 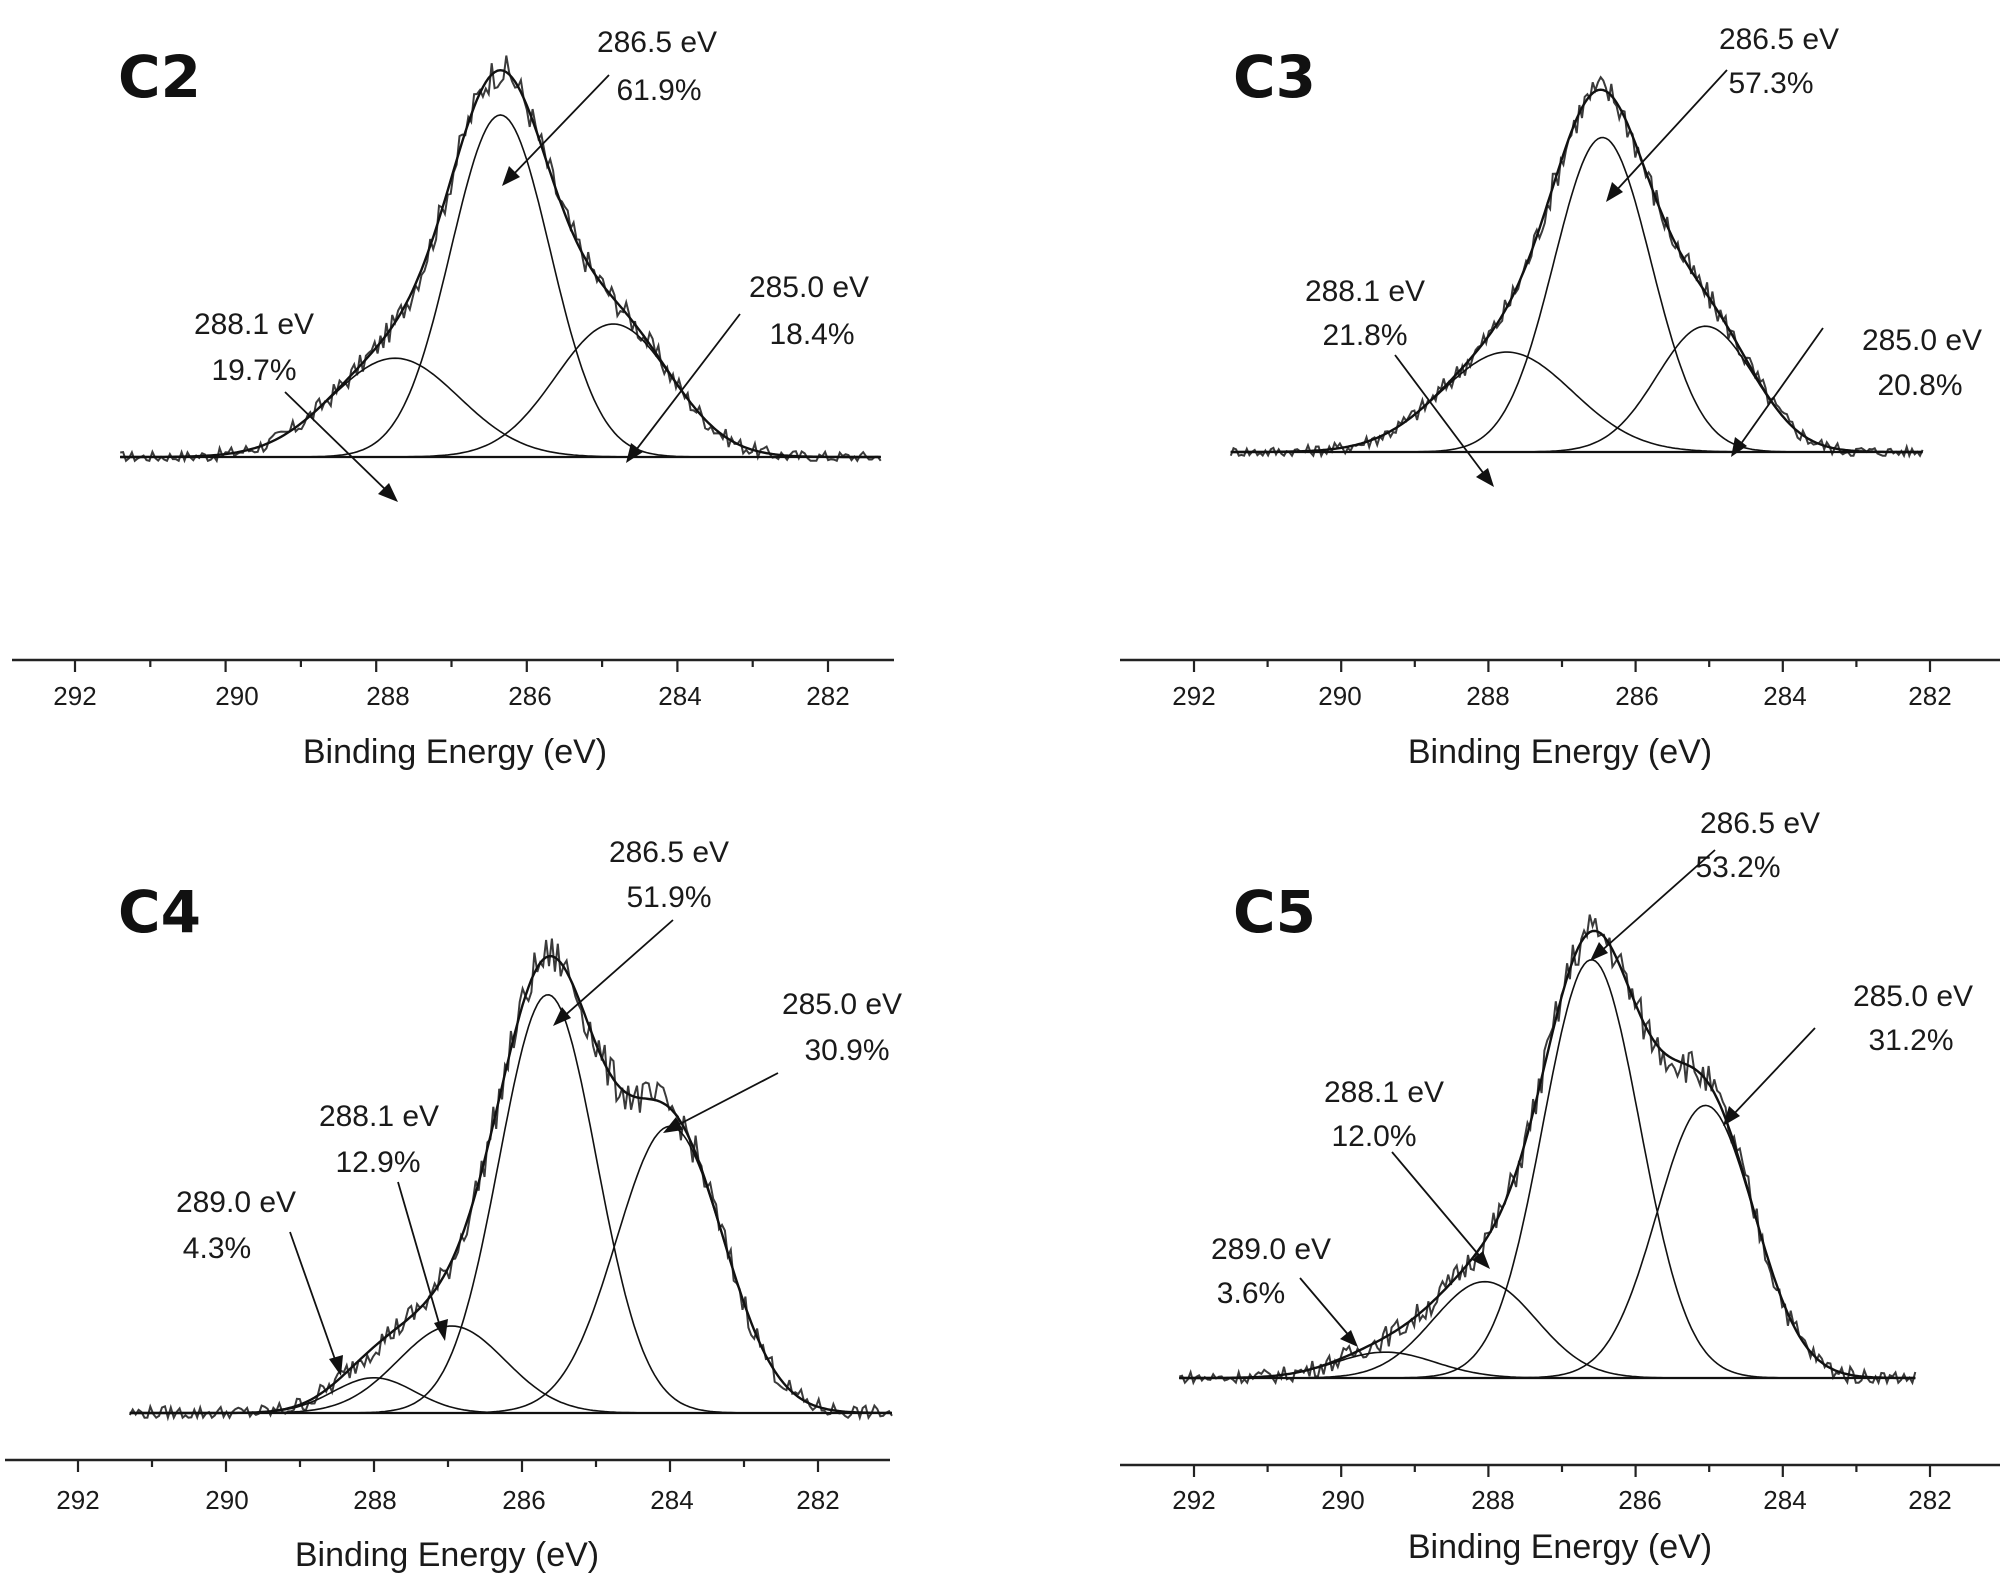 I want to click on panel-label: C3, so click(x=1274, y=77).